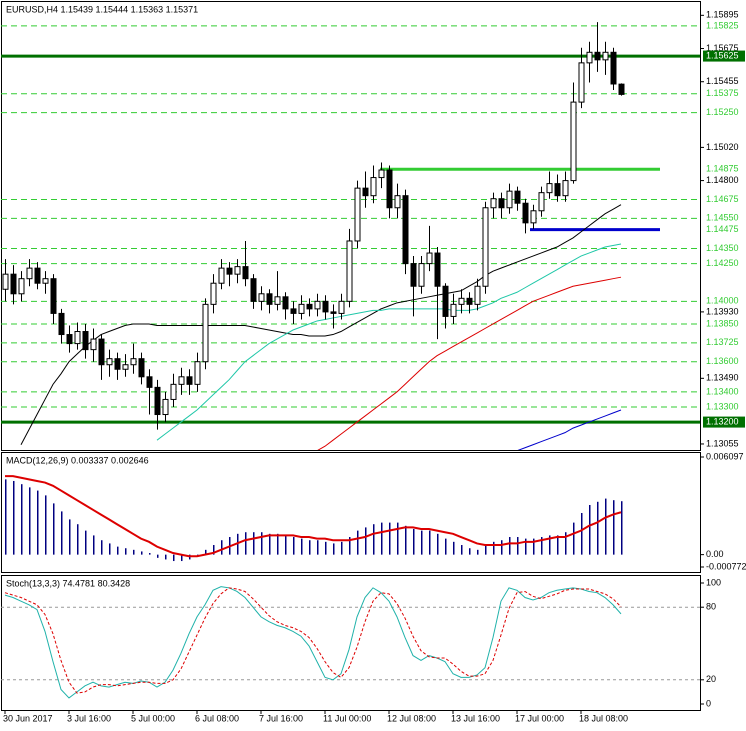 The image size is (746, 731). What do you see at coordinates (314, 518) in the screenshot?
I see `macd-plot` at bounding box center [314, 518].